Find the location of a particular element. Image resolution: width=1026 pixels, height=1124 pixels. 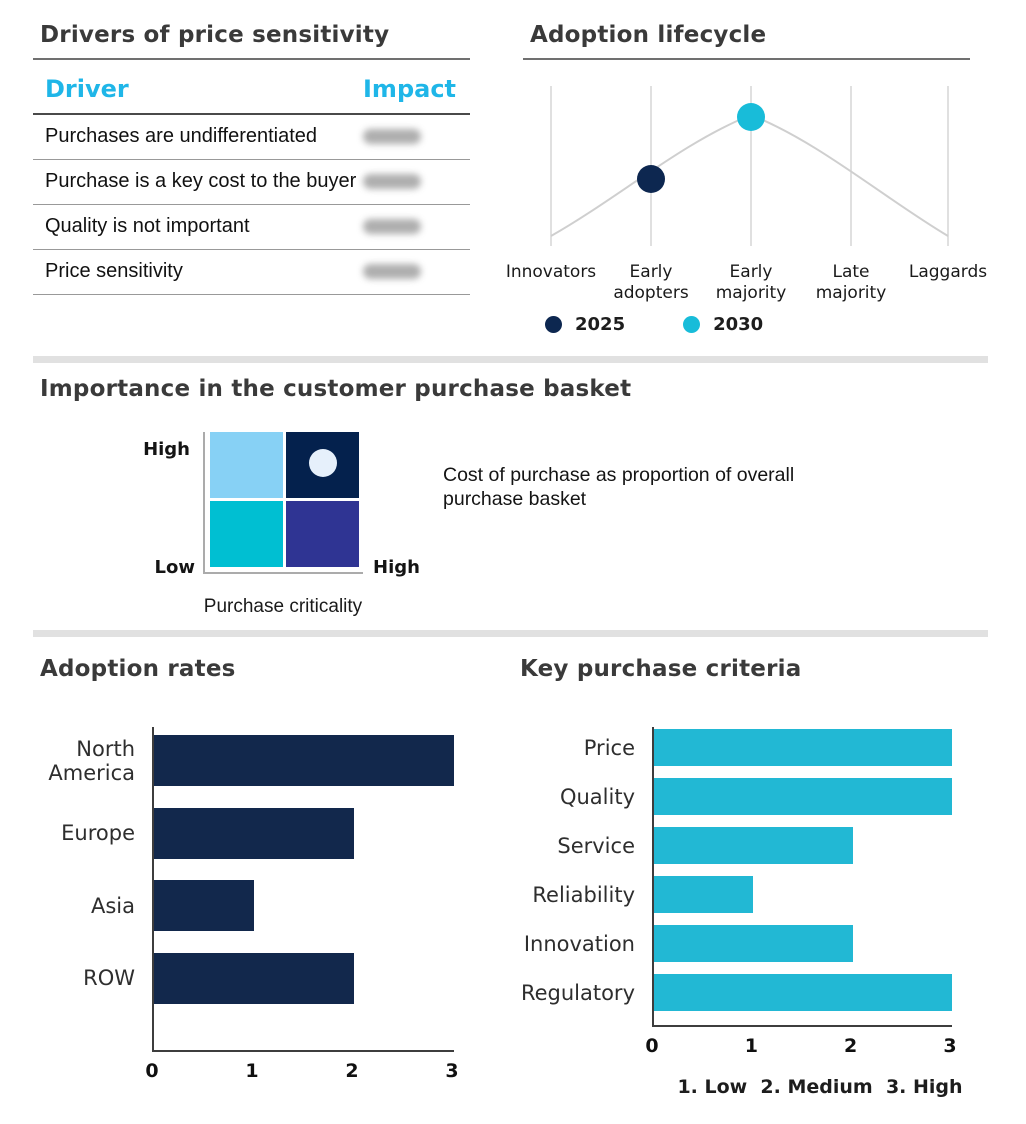

driver-row: Purchase is a key cost to the buyer is located at coordinates (251, 182).